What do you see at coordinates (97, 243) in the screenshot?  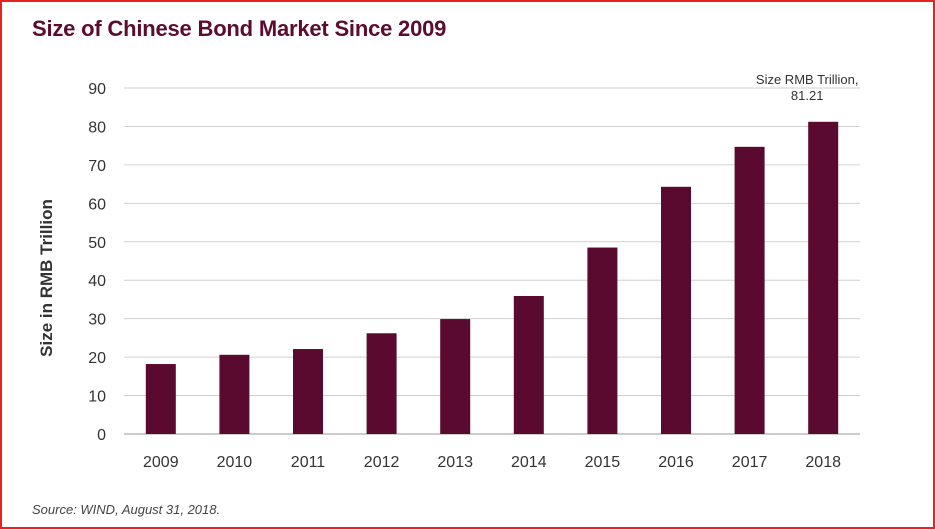 I see `y-tick-label: 50` at bounding box center [97, 243].